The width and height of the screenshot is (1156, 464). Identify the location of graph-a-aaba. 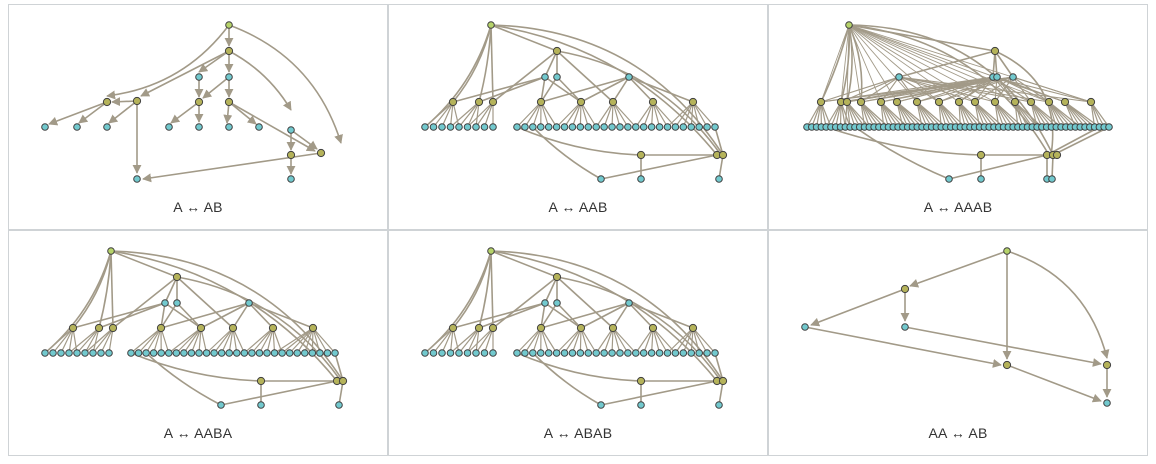
(194, 328).